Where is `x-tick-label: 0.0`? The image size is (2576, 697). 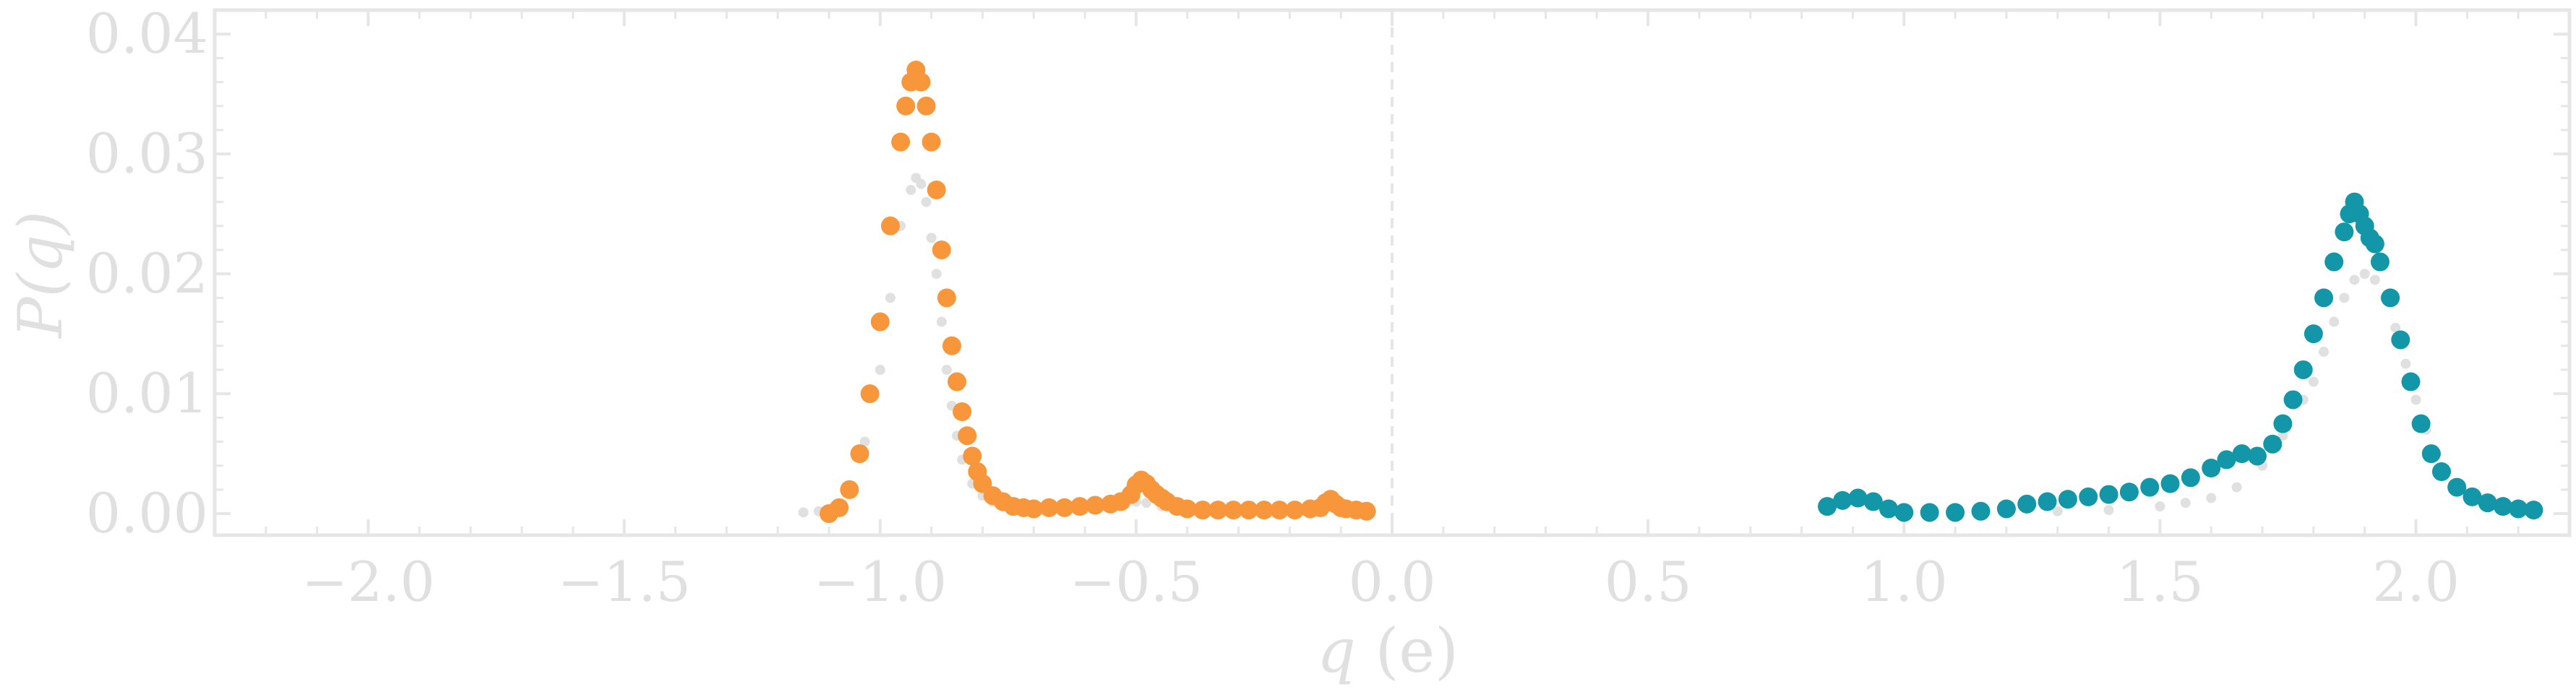
x-tick-label: 0.0 is located at coordinates (1392, 582).